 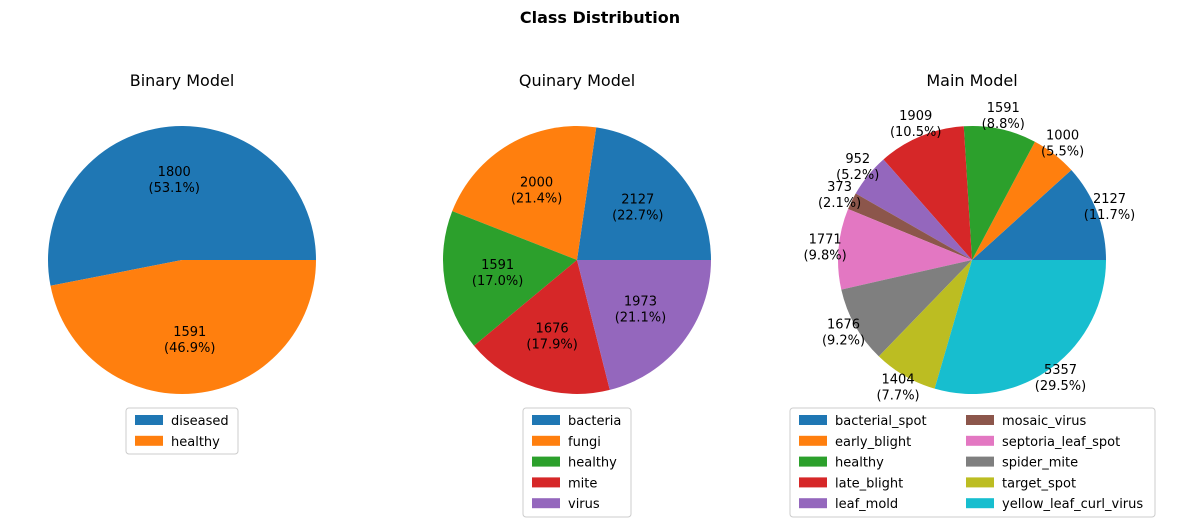 What do you see at coordinates (497, 273) in the screenshot?
I see `slice-label: 1591 (17.0%)` at bounding box center [497, 273].